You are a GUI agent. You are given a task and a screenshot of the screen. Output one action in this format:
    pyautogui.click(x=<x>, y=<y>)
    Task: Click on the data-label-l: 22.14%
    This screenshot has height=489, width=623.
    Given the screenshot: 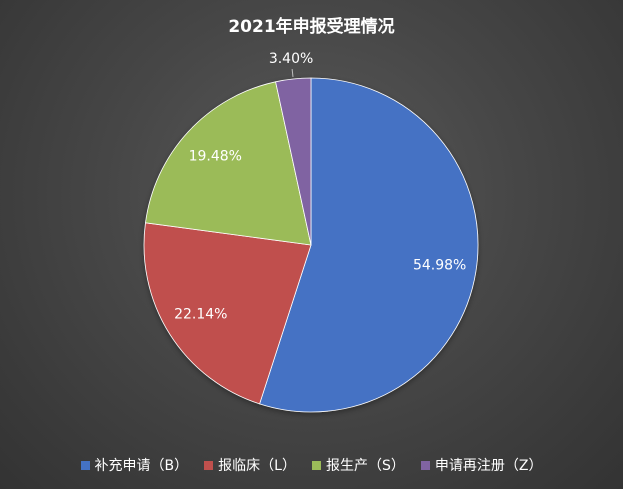 What is the action you would take?
    pyautogui.click(x=200, y=314)
    